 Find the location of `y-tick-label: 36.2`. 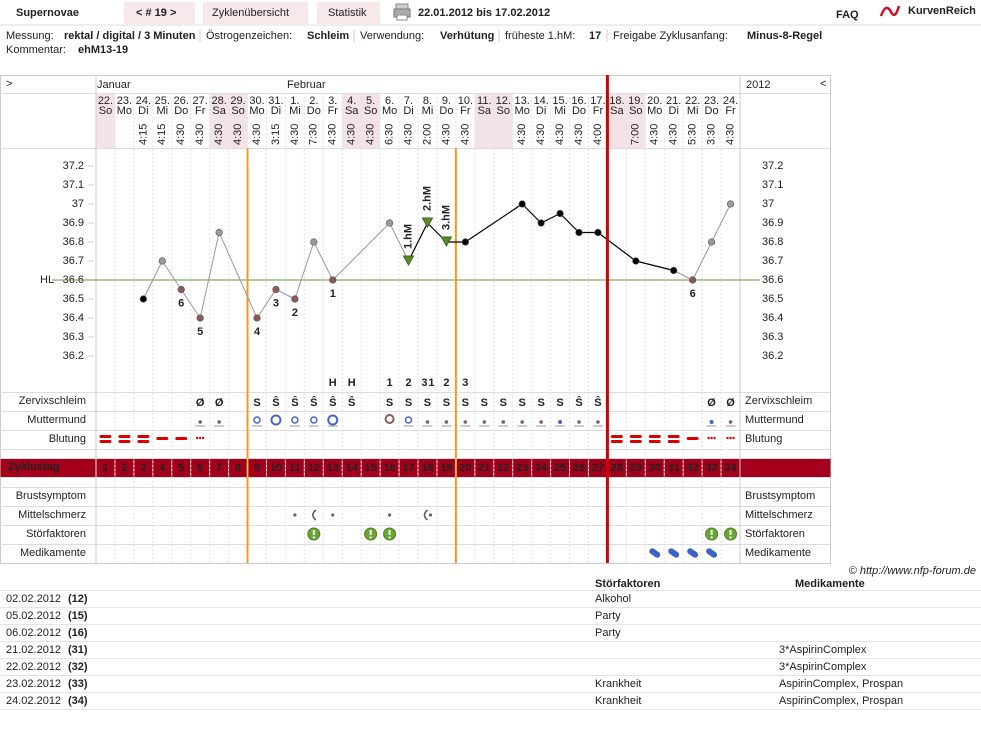

y-tick-label: 36.2 is located at coordinates (772, 356).